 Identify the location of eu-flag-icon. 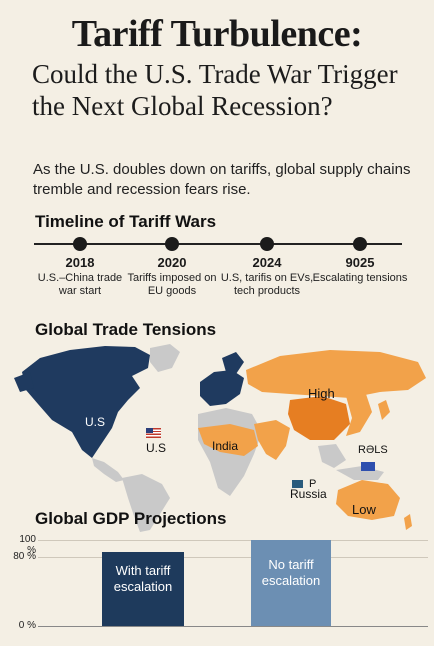
(368, 466).